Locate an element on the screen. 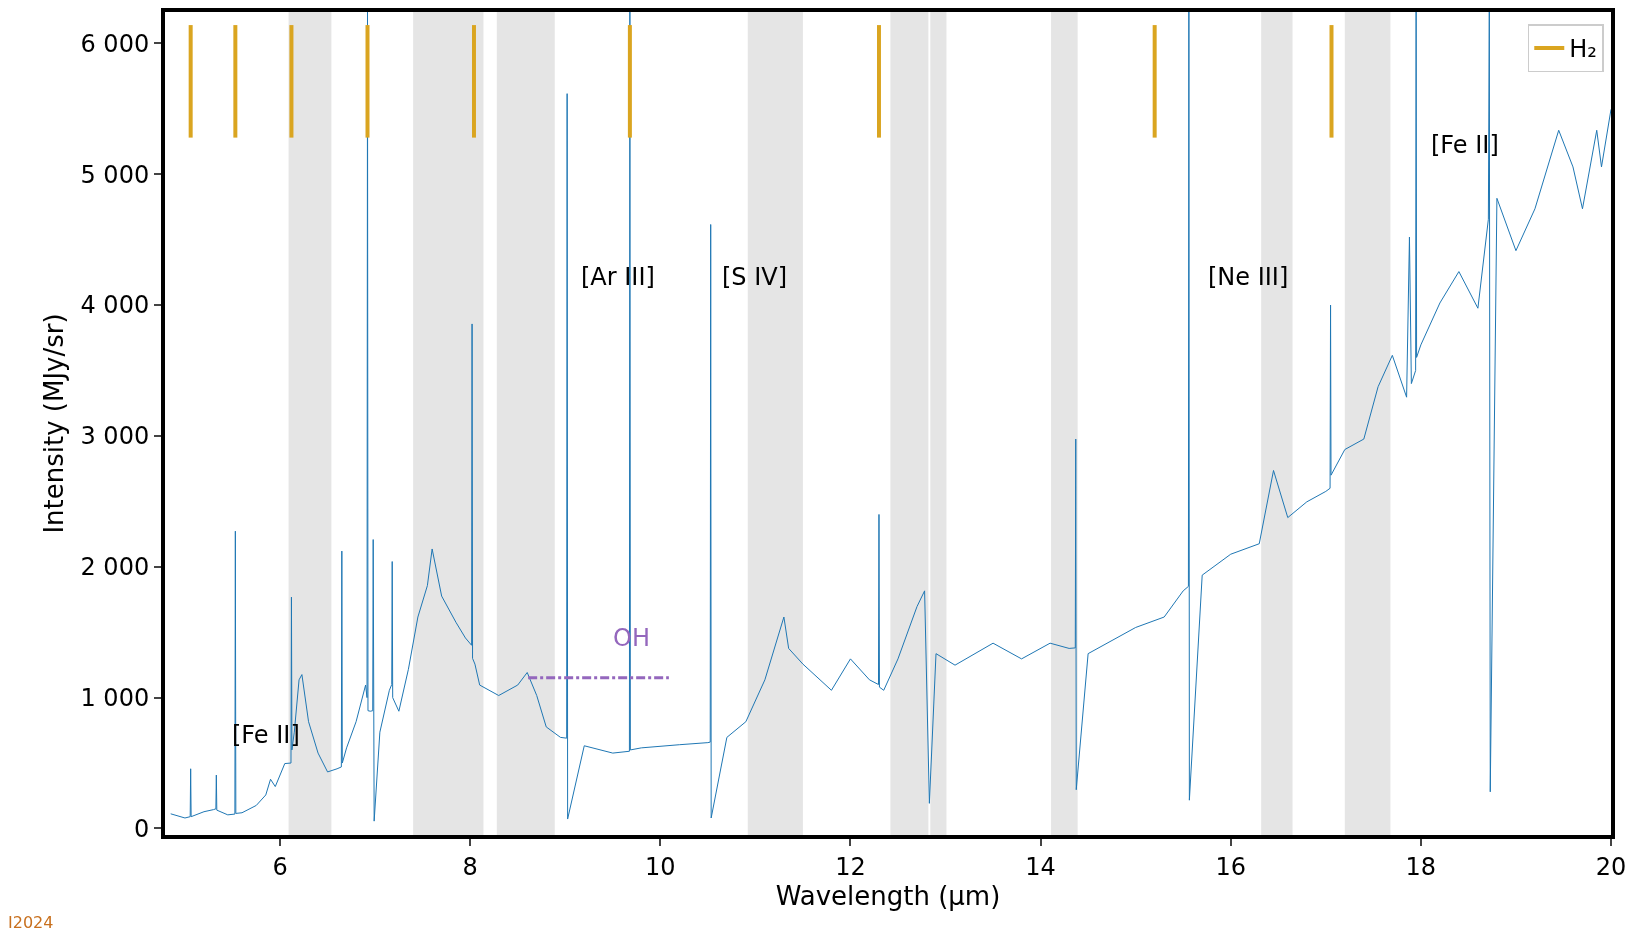 The height and width of the screenshot is (930, 1641). x-tick-label: 10 is located at coordinates (660, 866).